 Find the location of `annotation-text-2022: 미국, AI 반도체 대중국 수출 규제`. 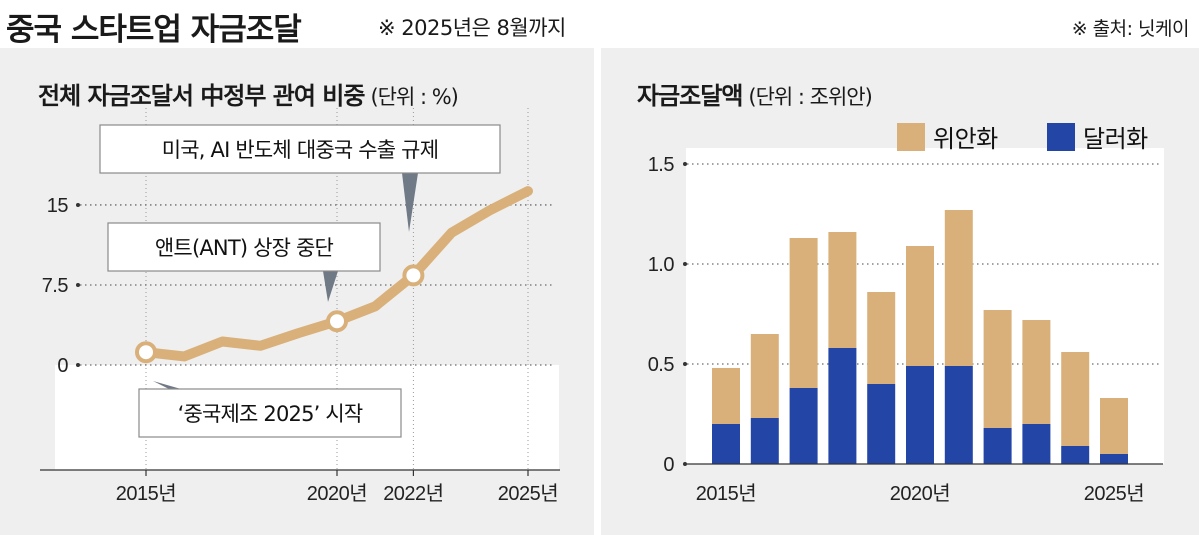

annotation-text-2022: 미국, AI 반도체 대중국 수출 규제 is located at coordinates (300, 150).